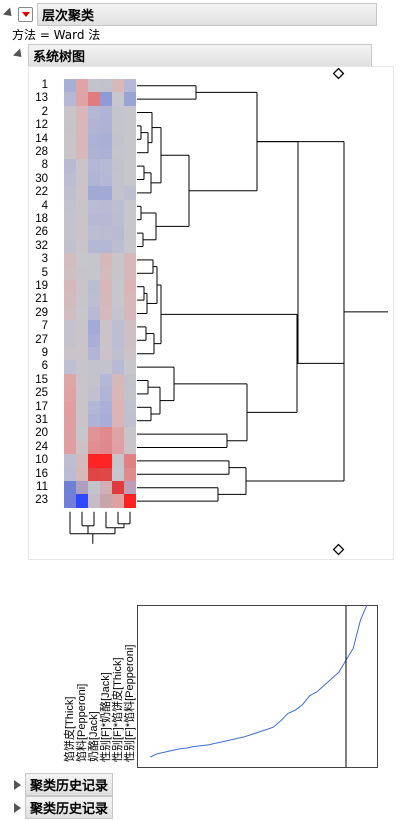 The image size is (403, 820). Describe the element at coordinates (41, 245) in the screenshot. I see `row-label: 32` at that location.